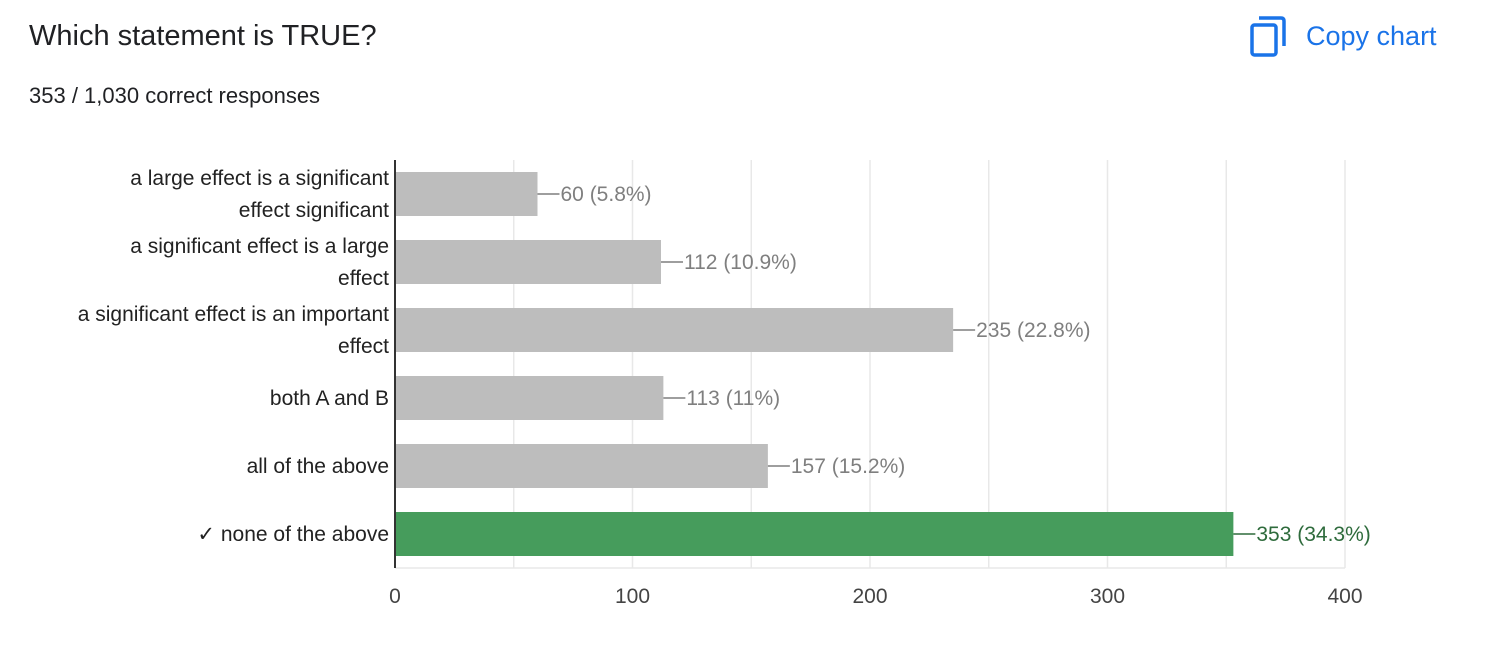 The image size is (1490, 672). What do you see at coordinates (259, 178) in the screenshot?
I see `category-label: a large effect is a significant` at bounding box center [259, 178].